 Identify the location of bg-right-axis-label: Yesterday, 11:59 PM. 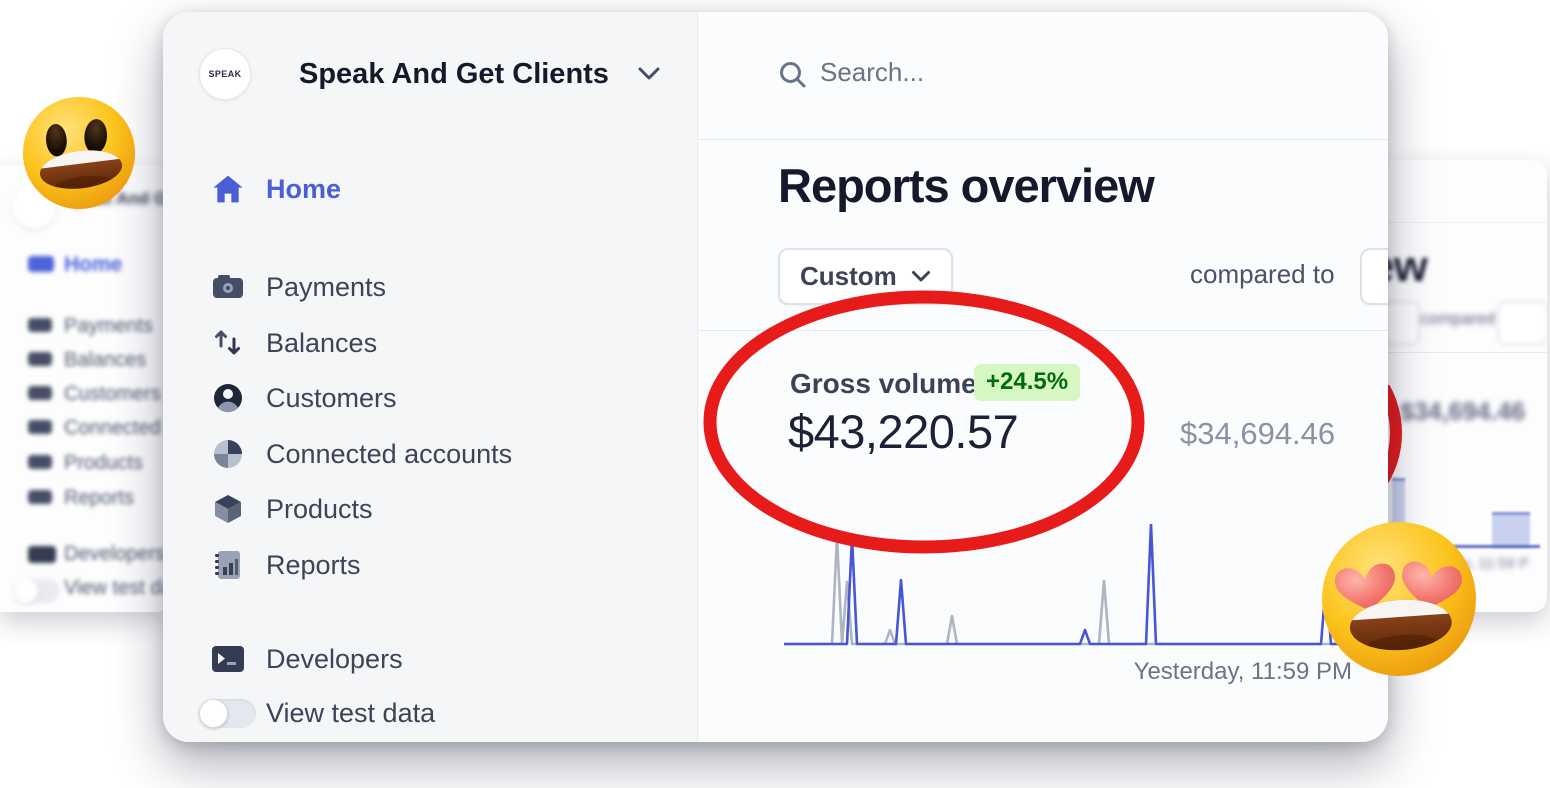
(1467, 563).